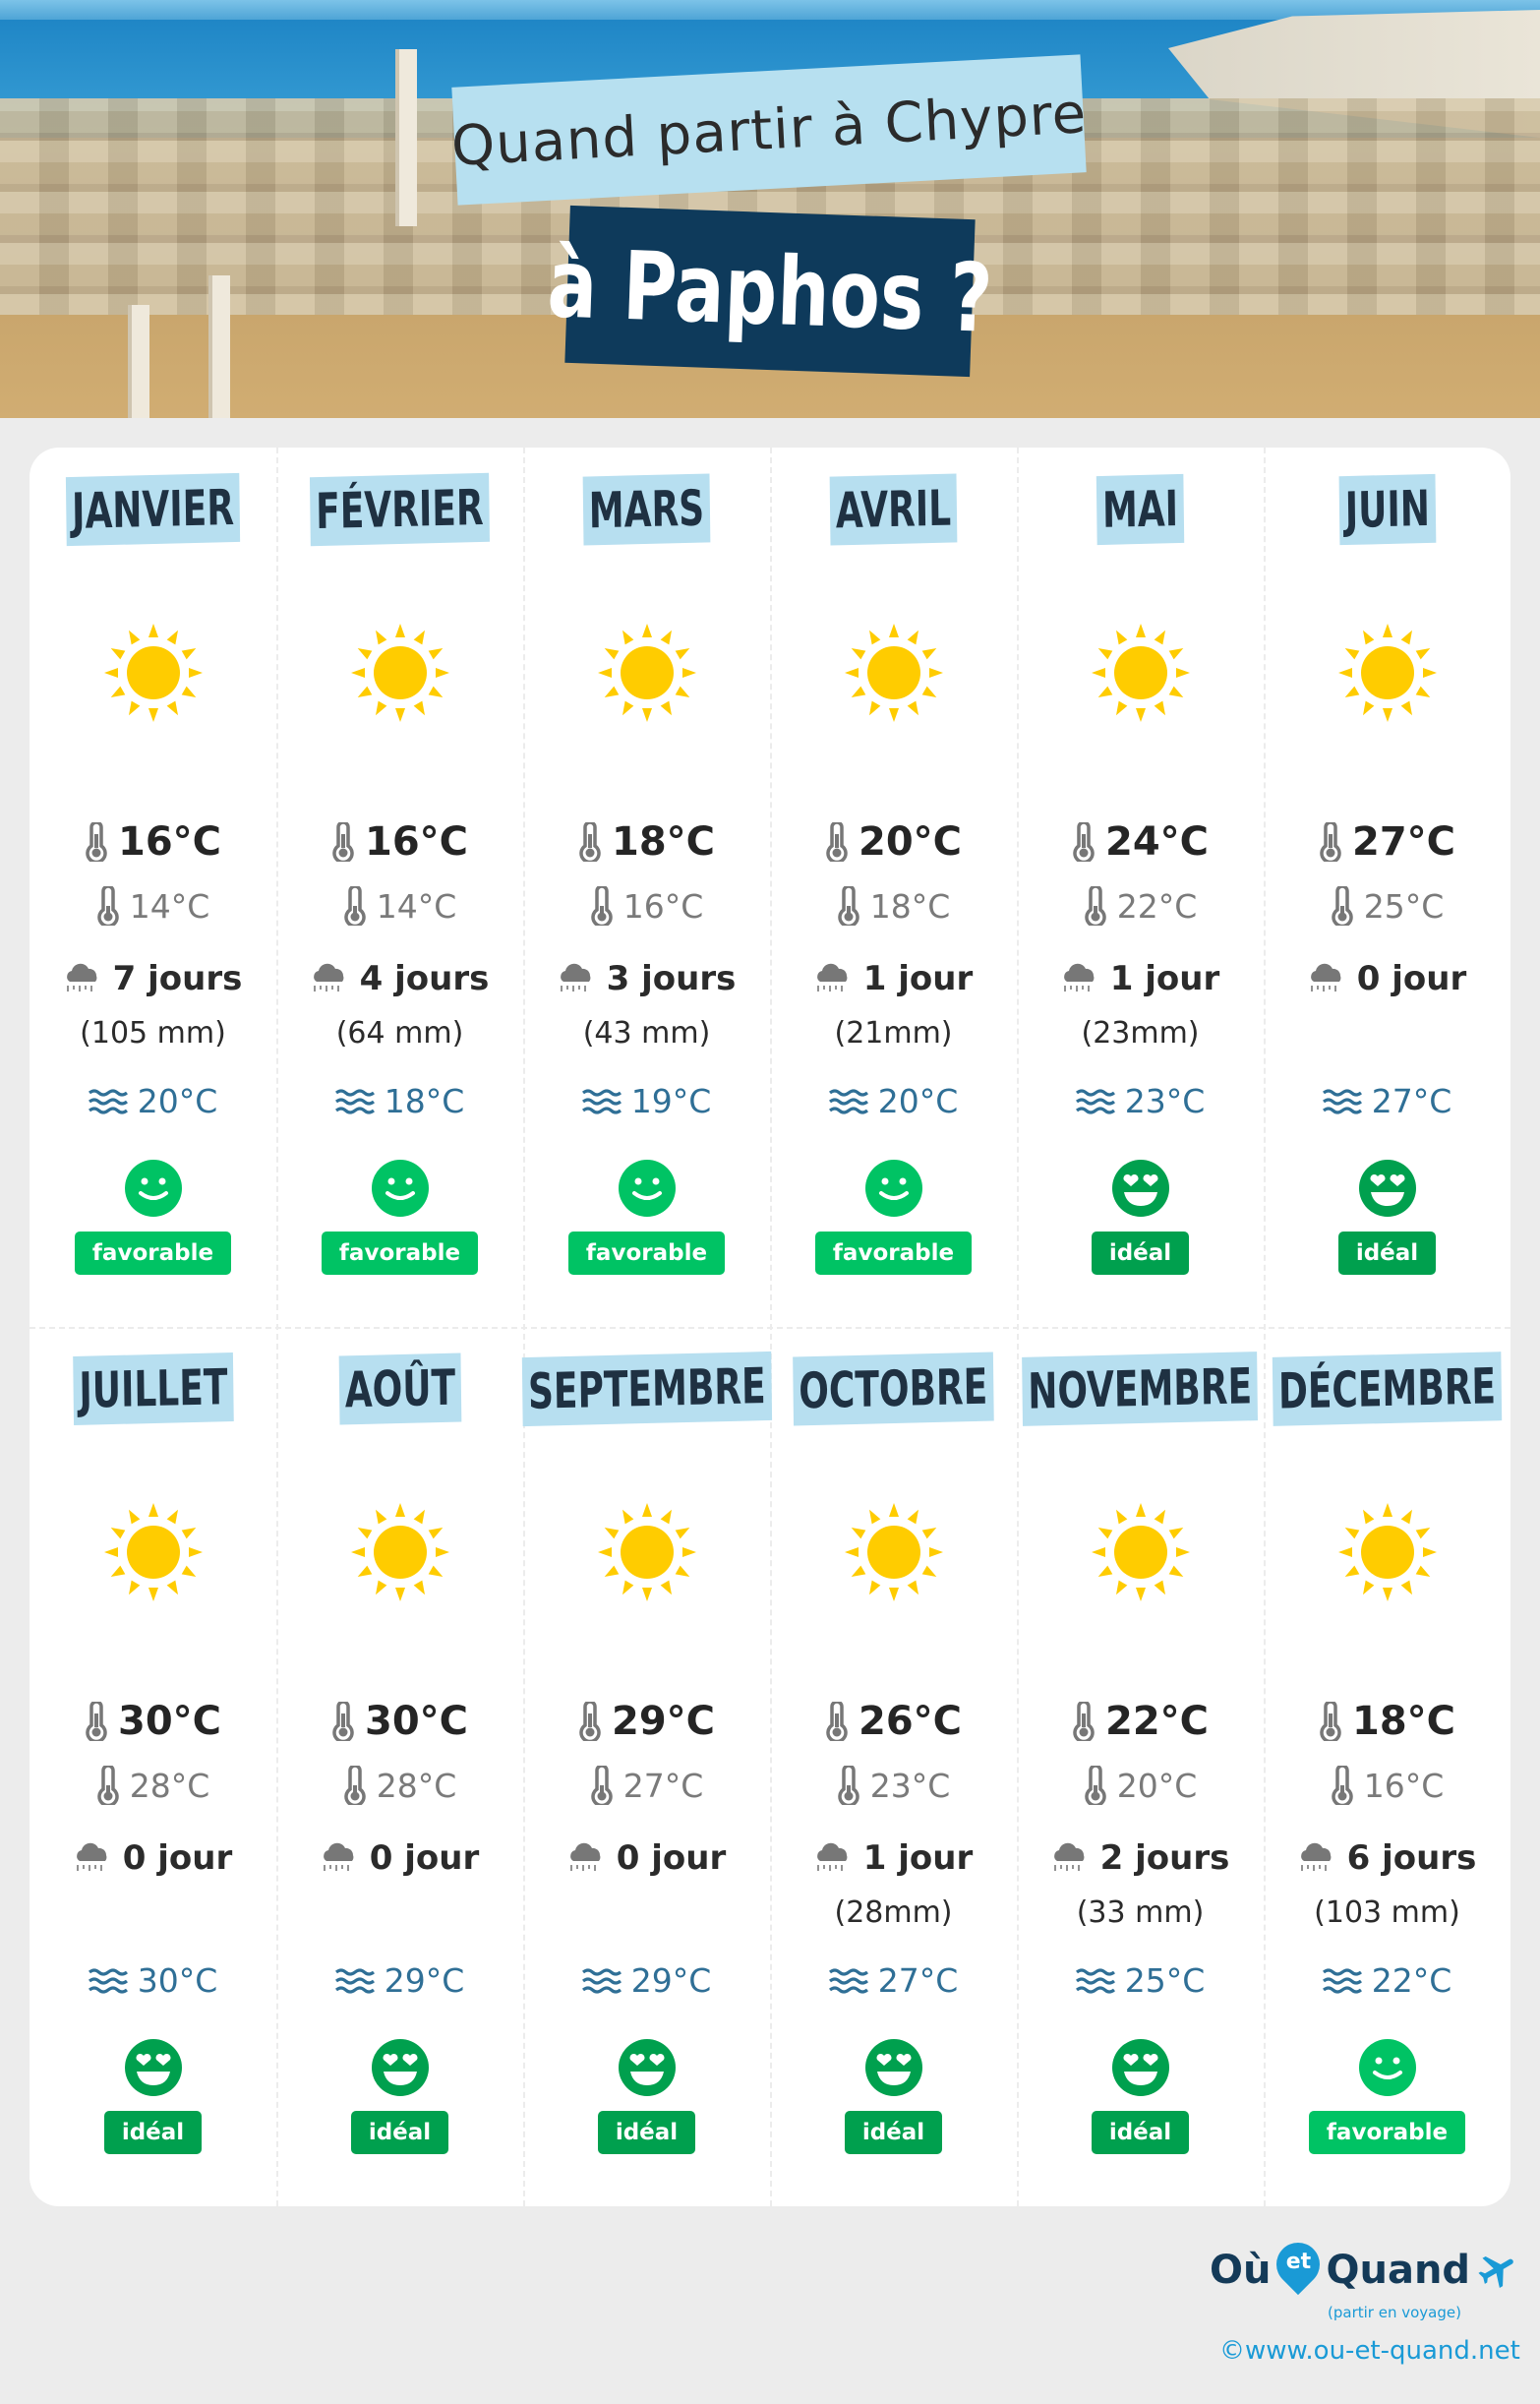 The width and height of the screenshot is (1540, 2404). I want to click on max-temp-value: 30°C, so click(169, 1721).